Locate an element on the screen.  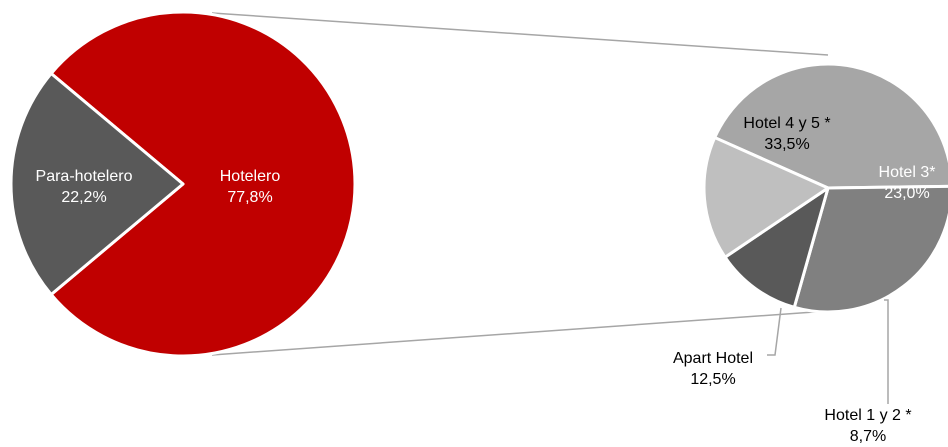
slice-name-apart-hotel: Apart Hotel is located at coordinates (713, 358).